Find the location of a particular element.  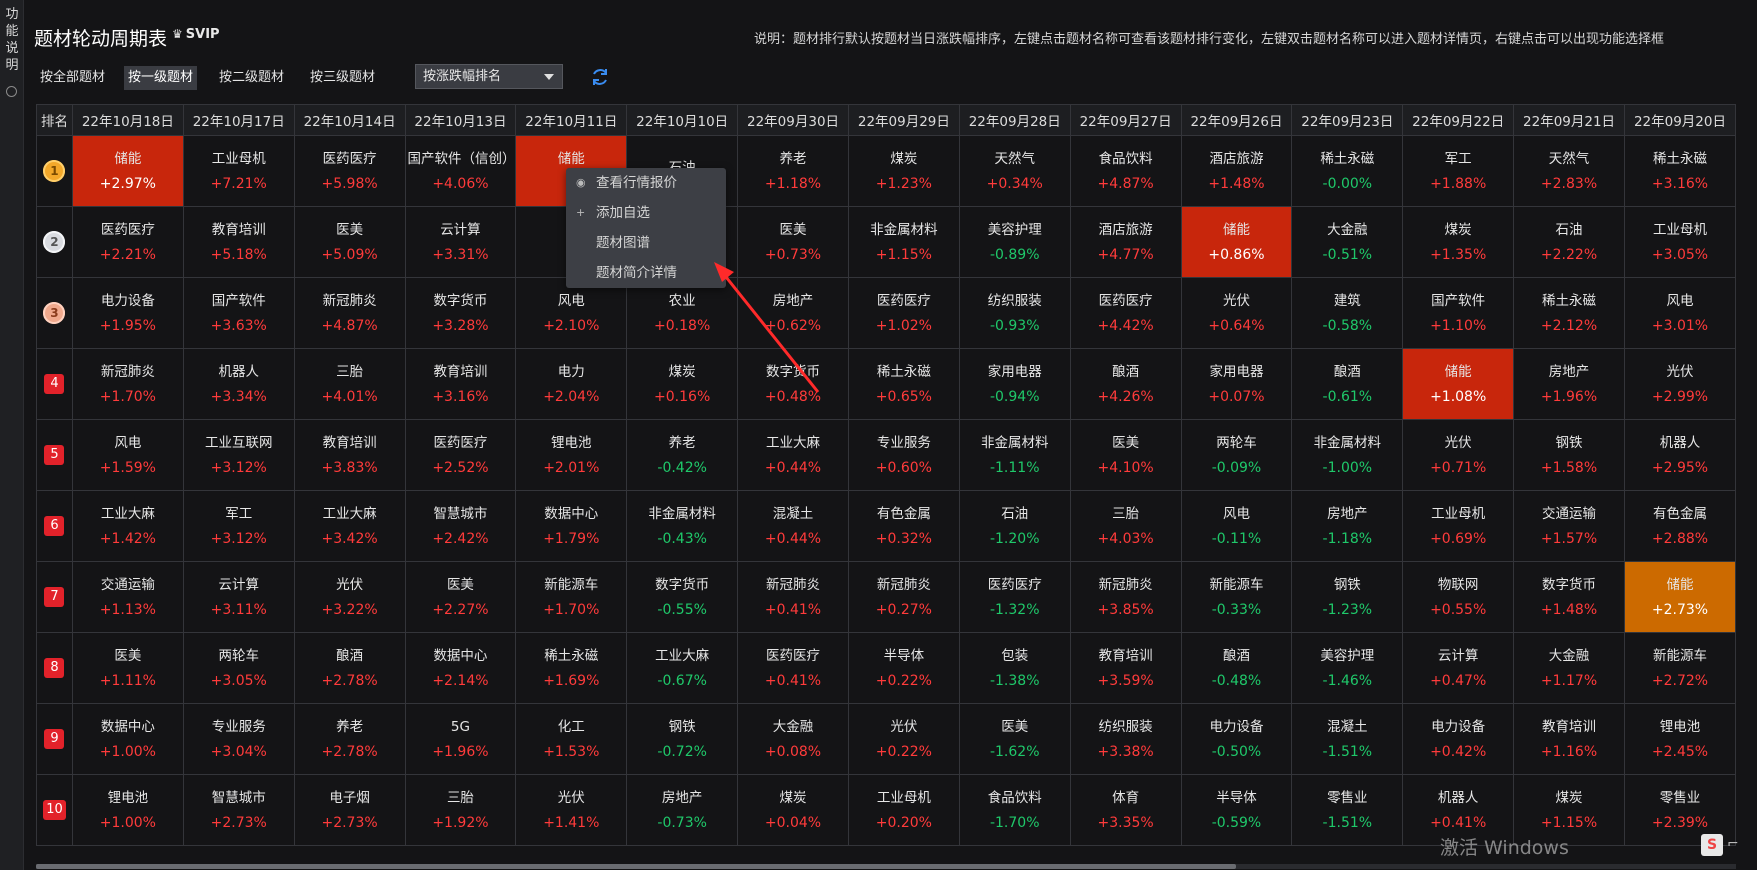

topic-name: 建筑 is located at coordinates (1347, 300).